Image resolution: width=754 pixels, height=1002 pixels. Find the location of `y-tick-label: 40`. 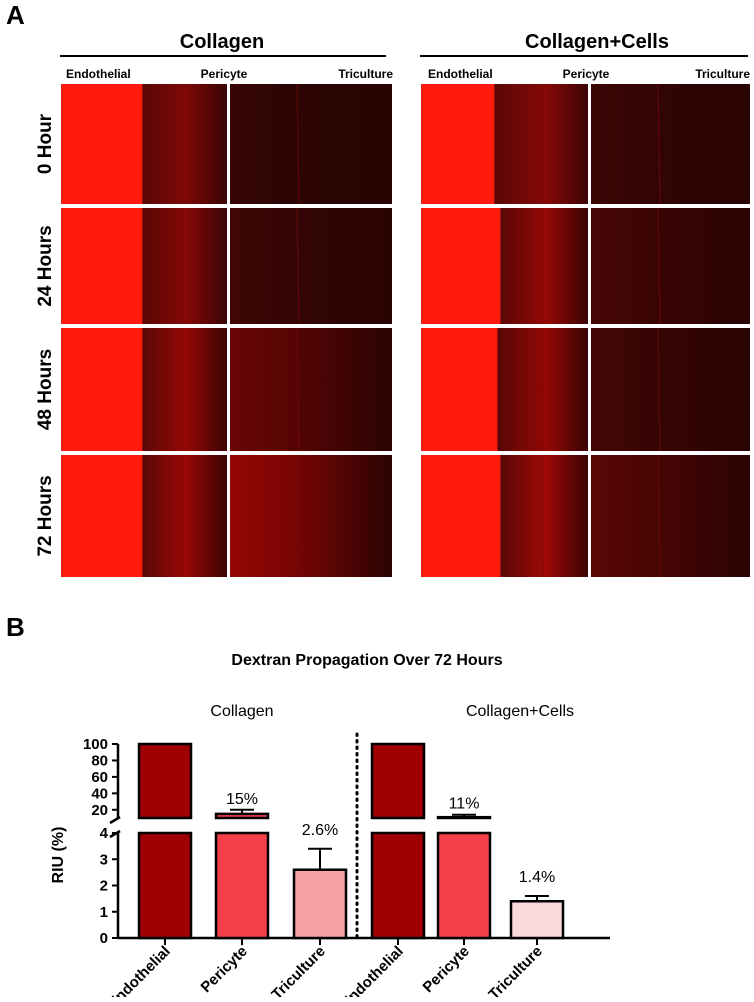

y-tick-label: 40 is located at coordinates (99, 793).